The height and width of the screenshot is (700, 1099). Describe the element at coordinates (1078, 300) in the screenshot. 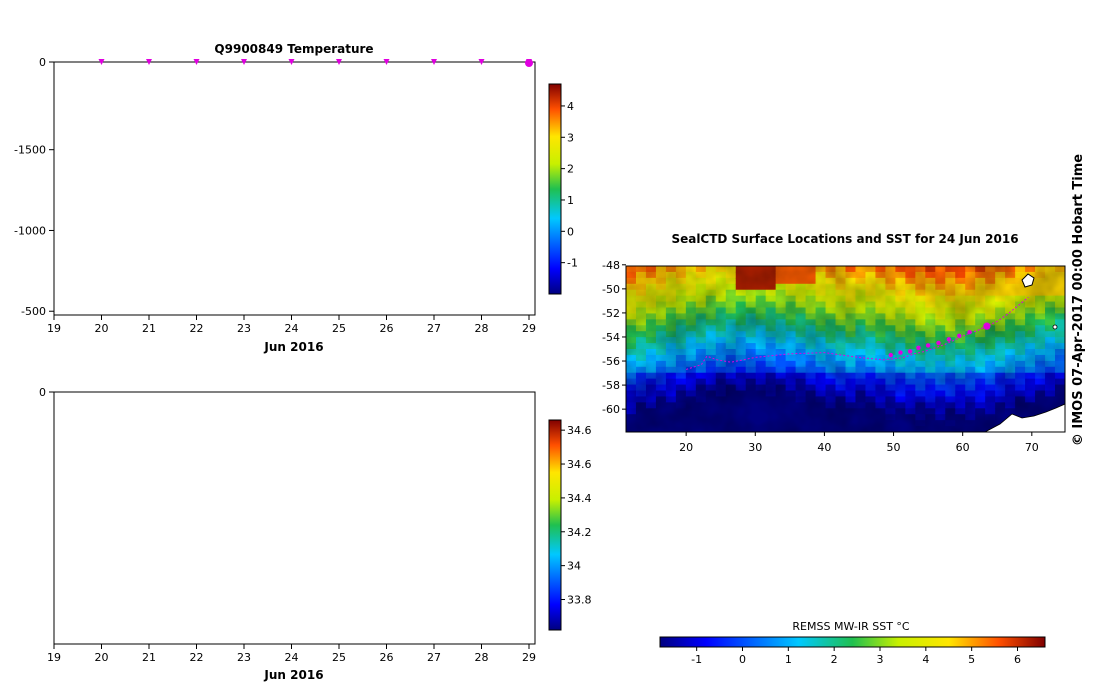

I see `imos-credit: © IMOS 07-Apr-2017 00:00 Hobart Time` at that location.